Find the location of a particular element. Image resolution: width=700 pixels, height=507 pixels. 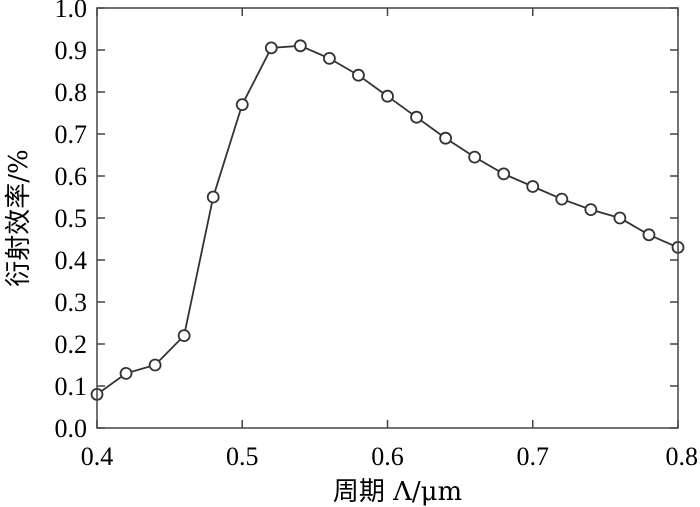

y-tick-label: 0.6 is located at coordinates (71, 176).